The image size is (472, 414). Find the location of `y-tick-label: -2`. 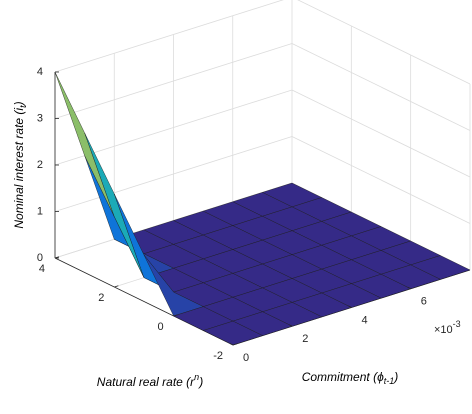

y-tick-label: -2 is located at coordinates (218, 356).